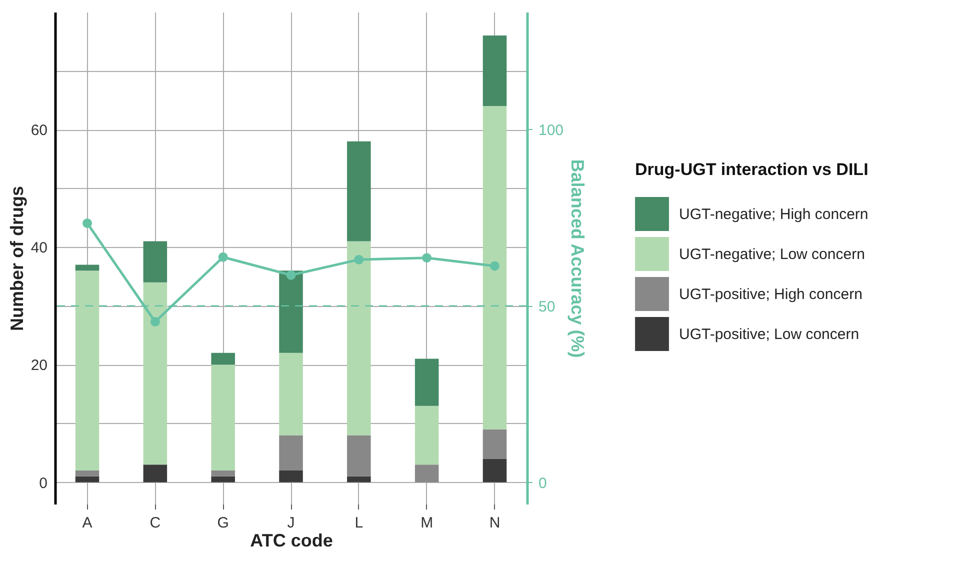 Image resolution: width=957 pixels, height=567 pixels. What do you see at coordinates (39, 131) in the screenshot?
I see `y-tick-label: 60` at bounding box center [39, 131].